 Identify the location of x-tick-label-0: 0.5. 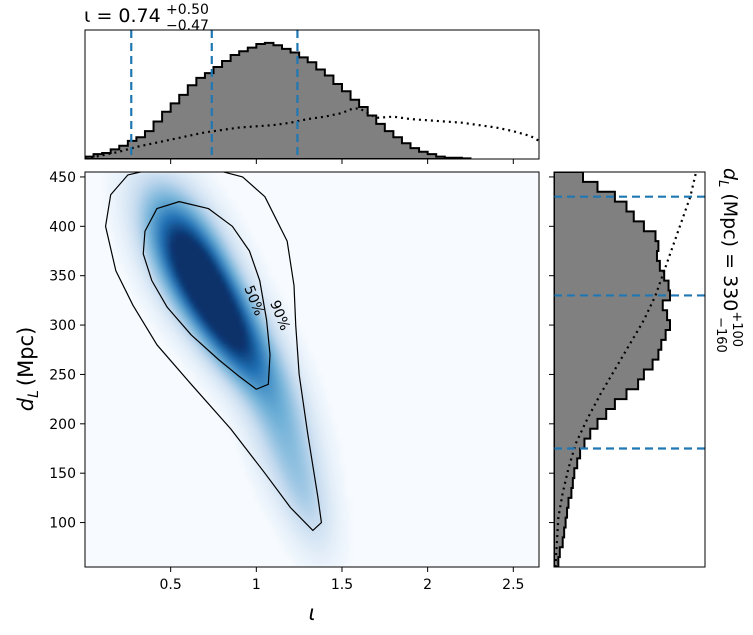
(171, 585).